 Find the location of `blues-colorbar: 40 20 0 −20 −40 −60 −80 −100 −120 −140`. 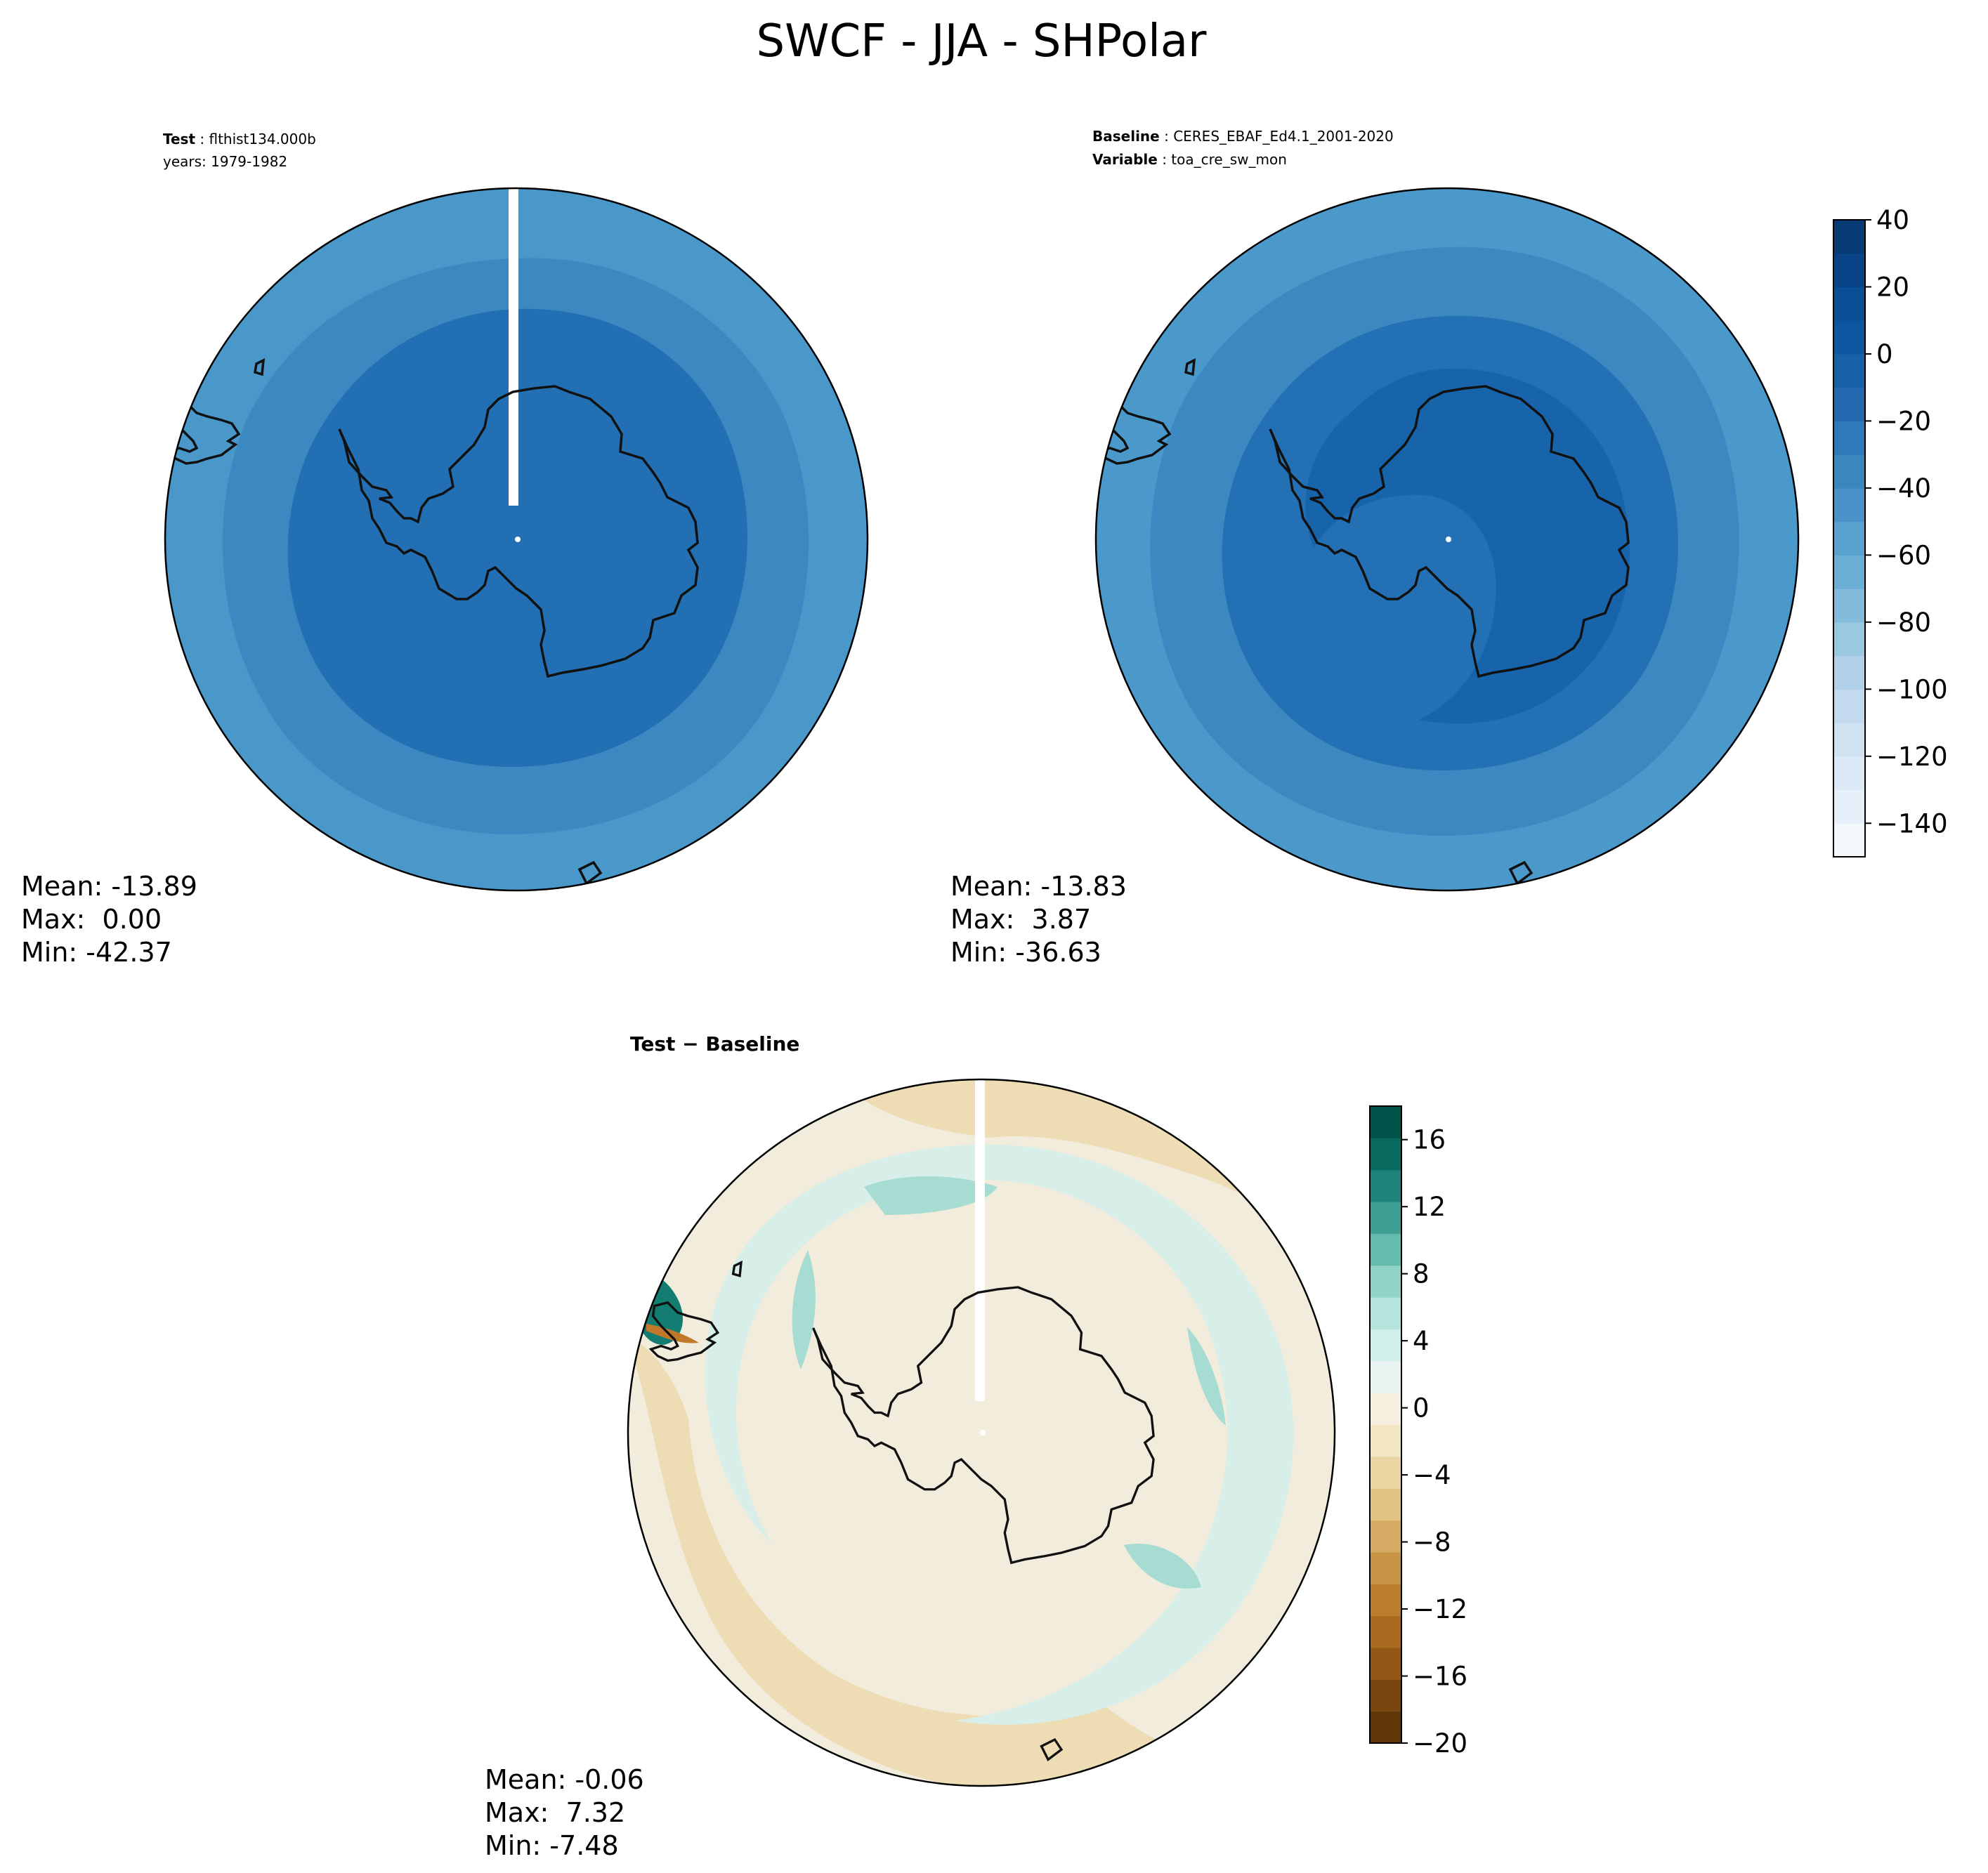

blues-colorbar: 40 20 0 −20 −40 −60 −80 −100 −120 −140 is located at coordinates (1891, 531).